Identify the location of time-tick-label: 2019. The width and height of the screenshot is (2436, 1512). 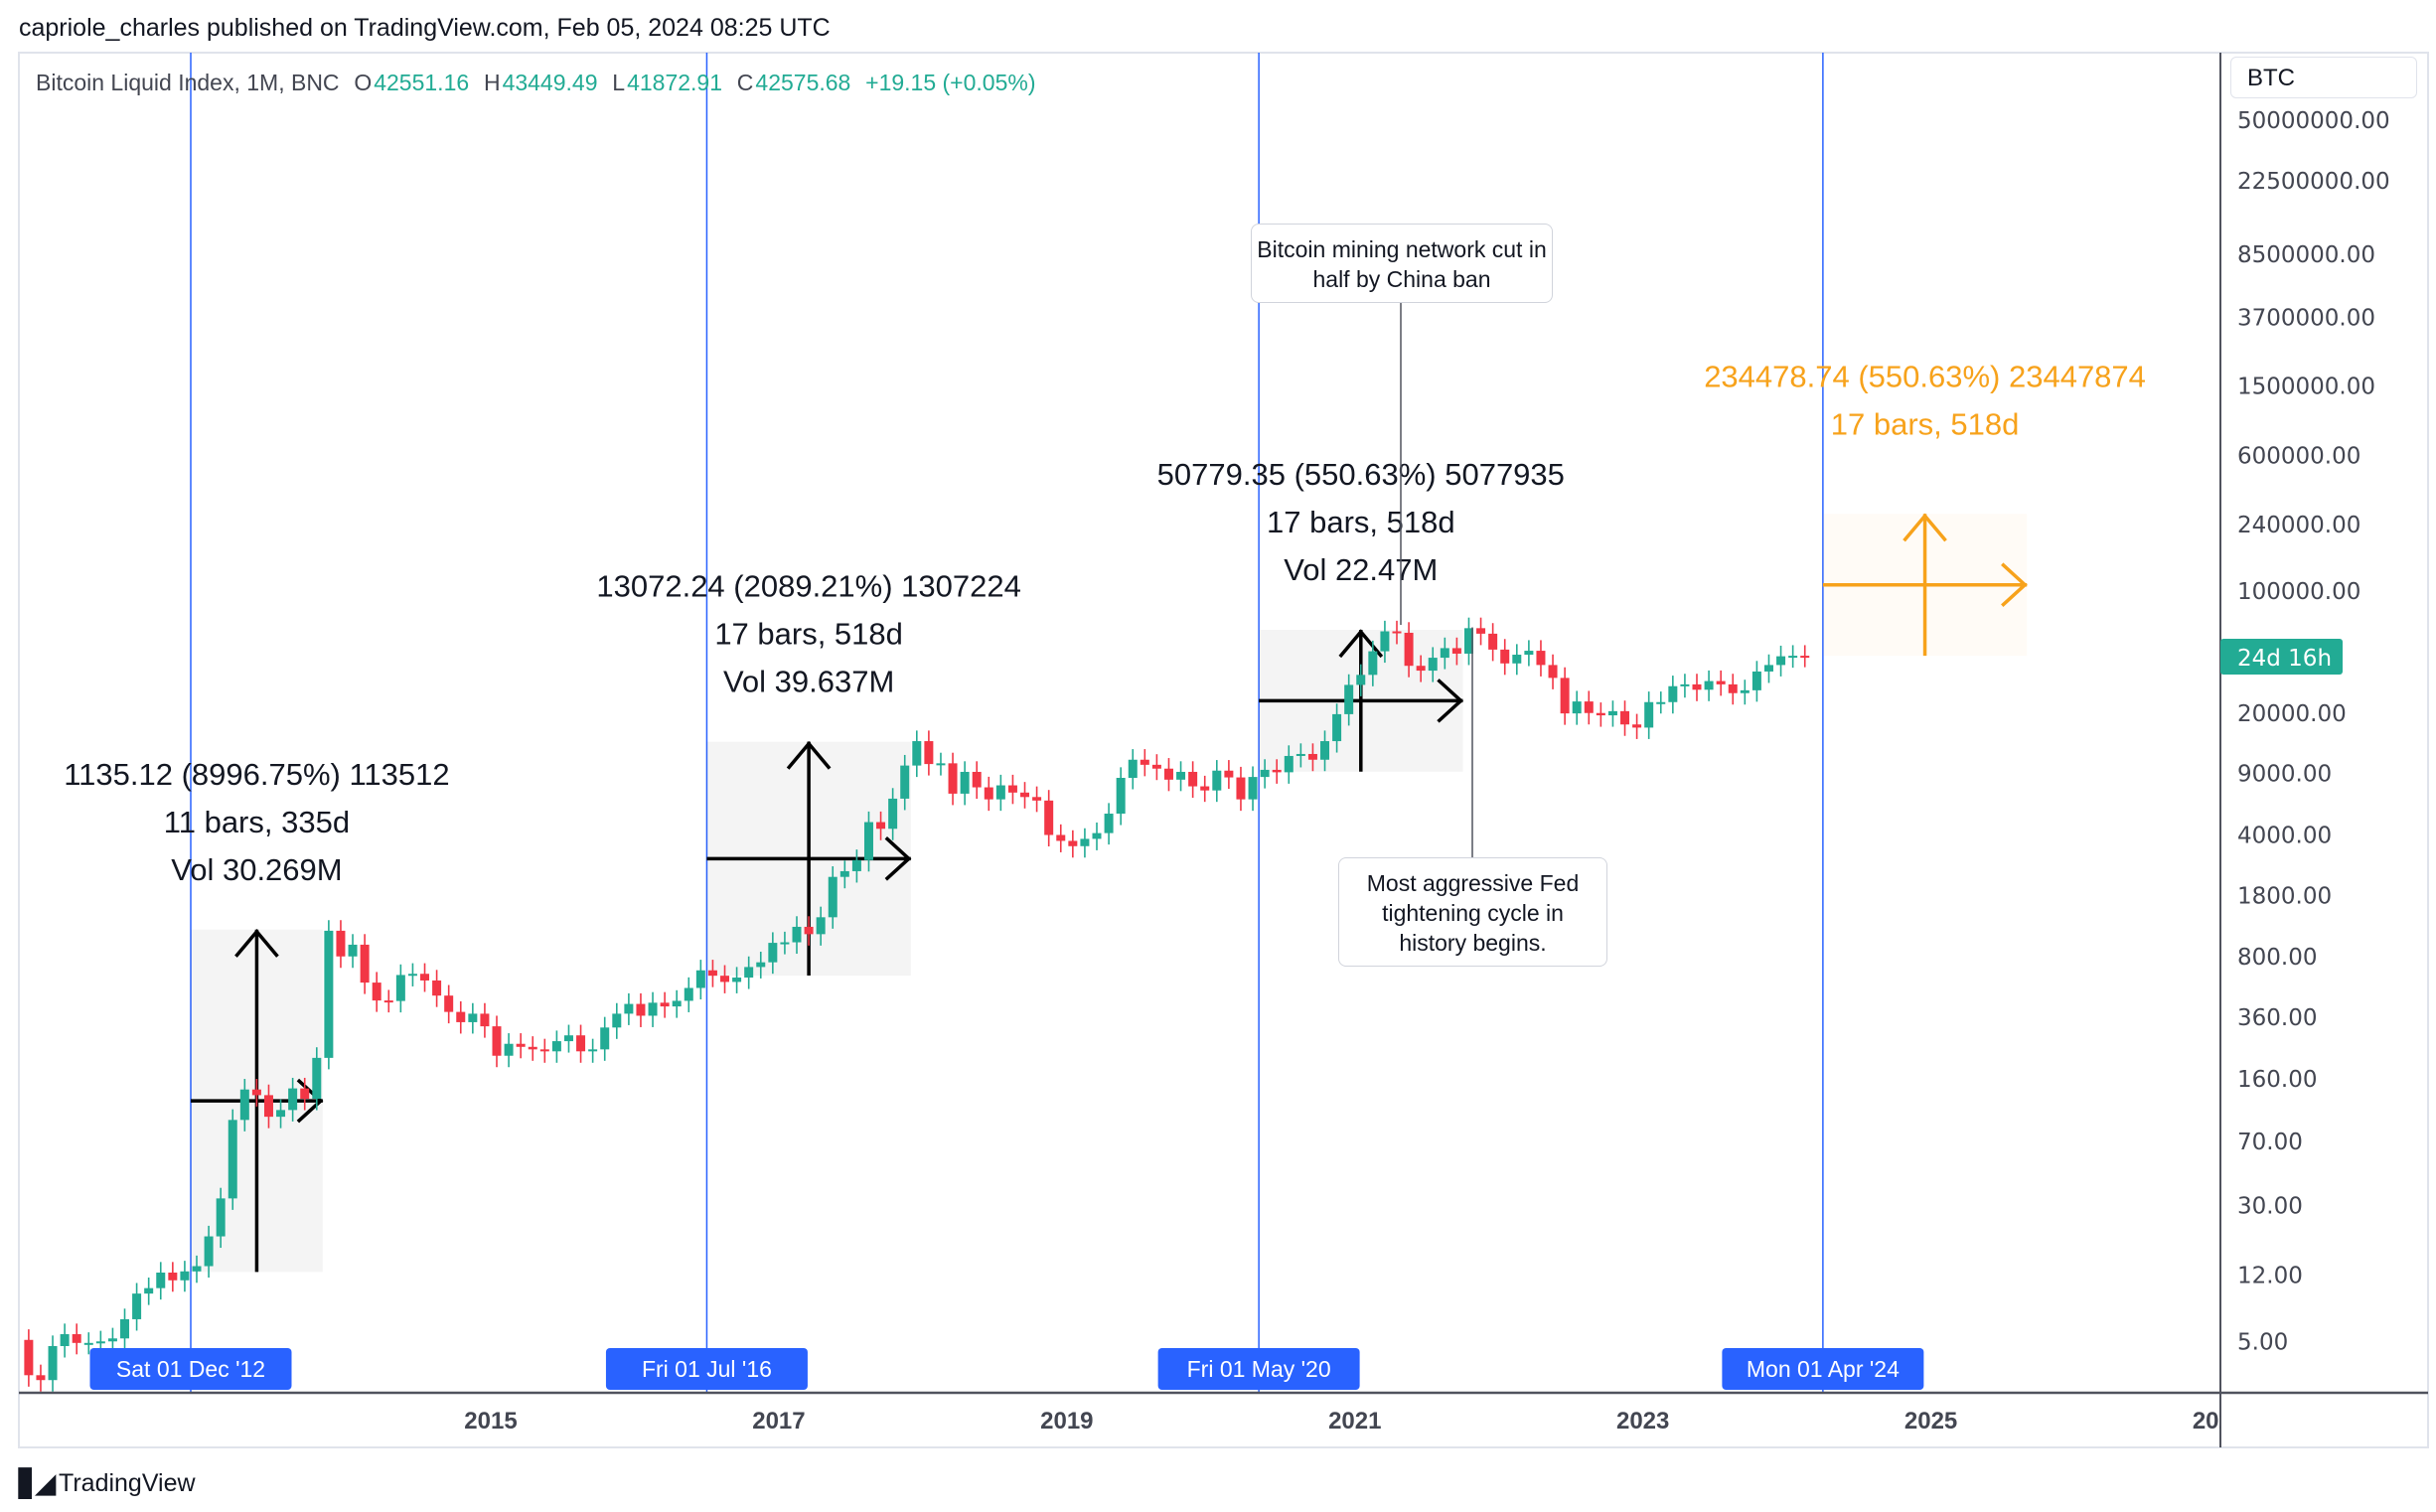
(1066, 1421).